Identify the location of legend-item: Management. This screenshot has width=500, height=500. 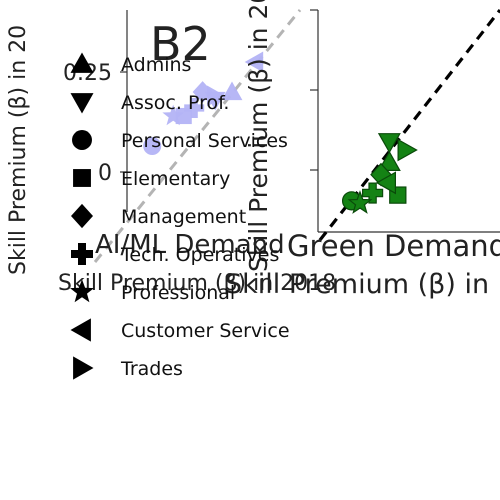
(158, 216).